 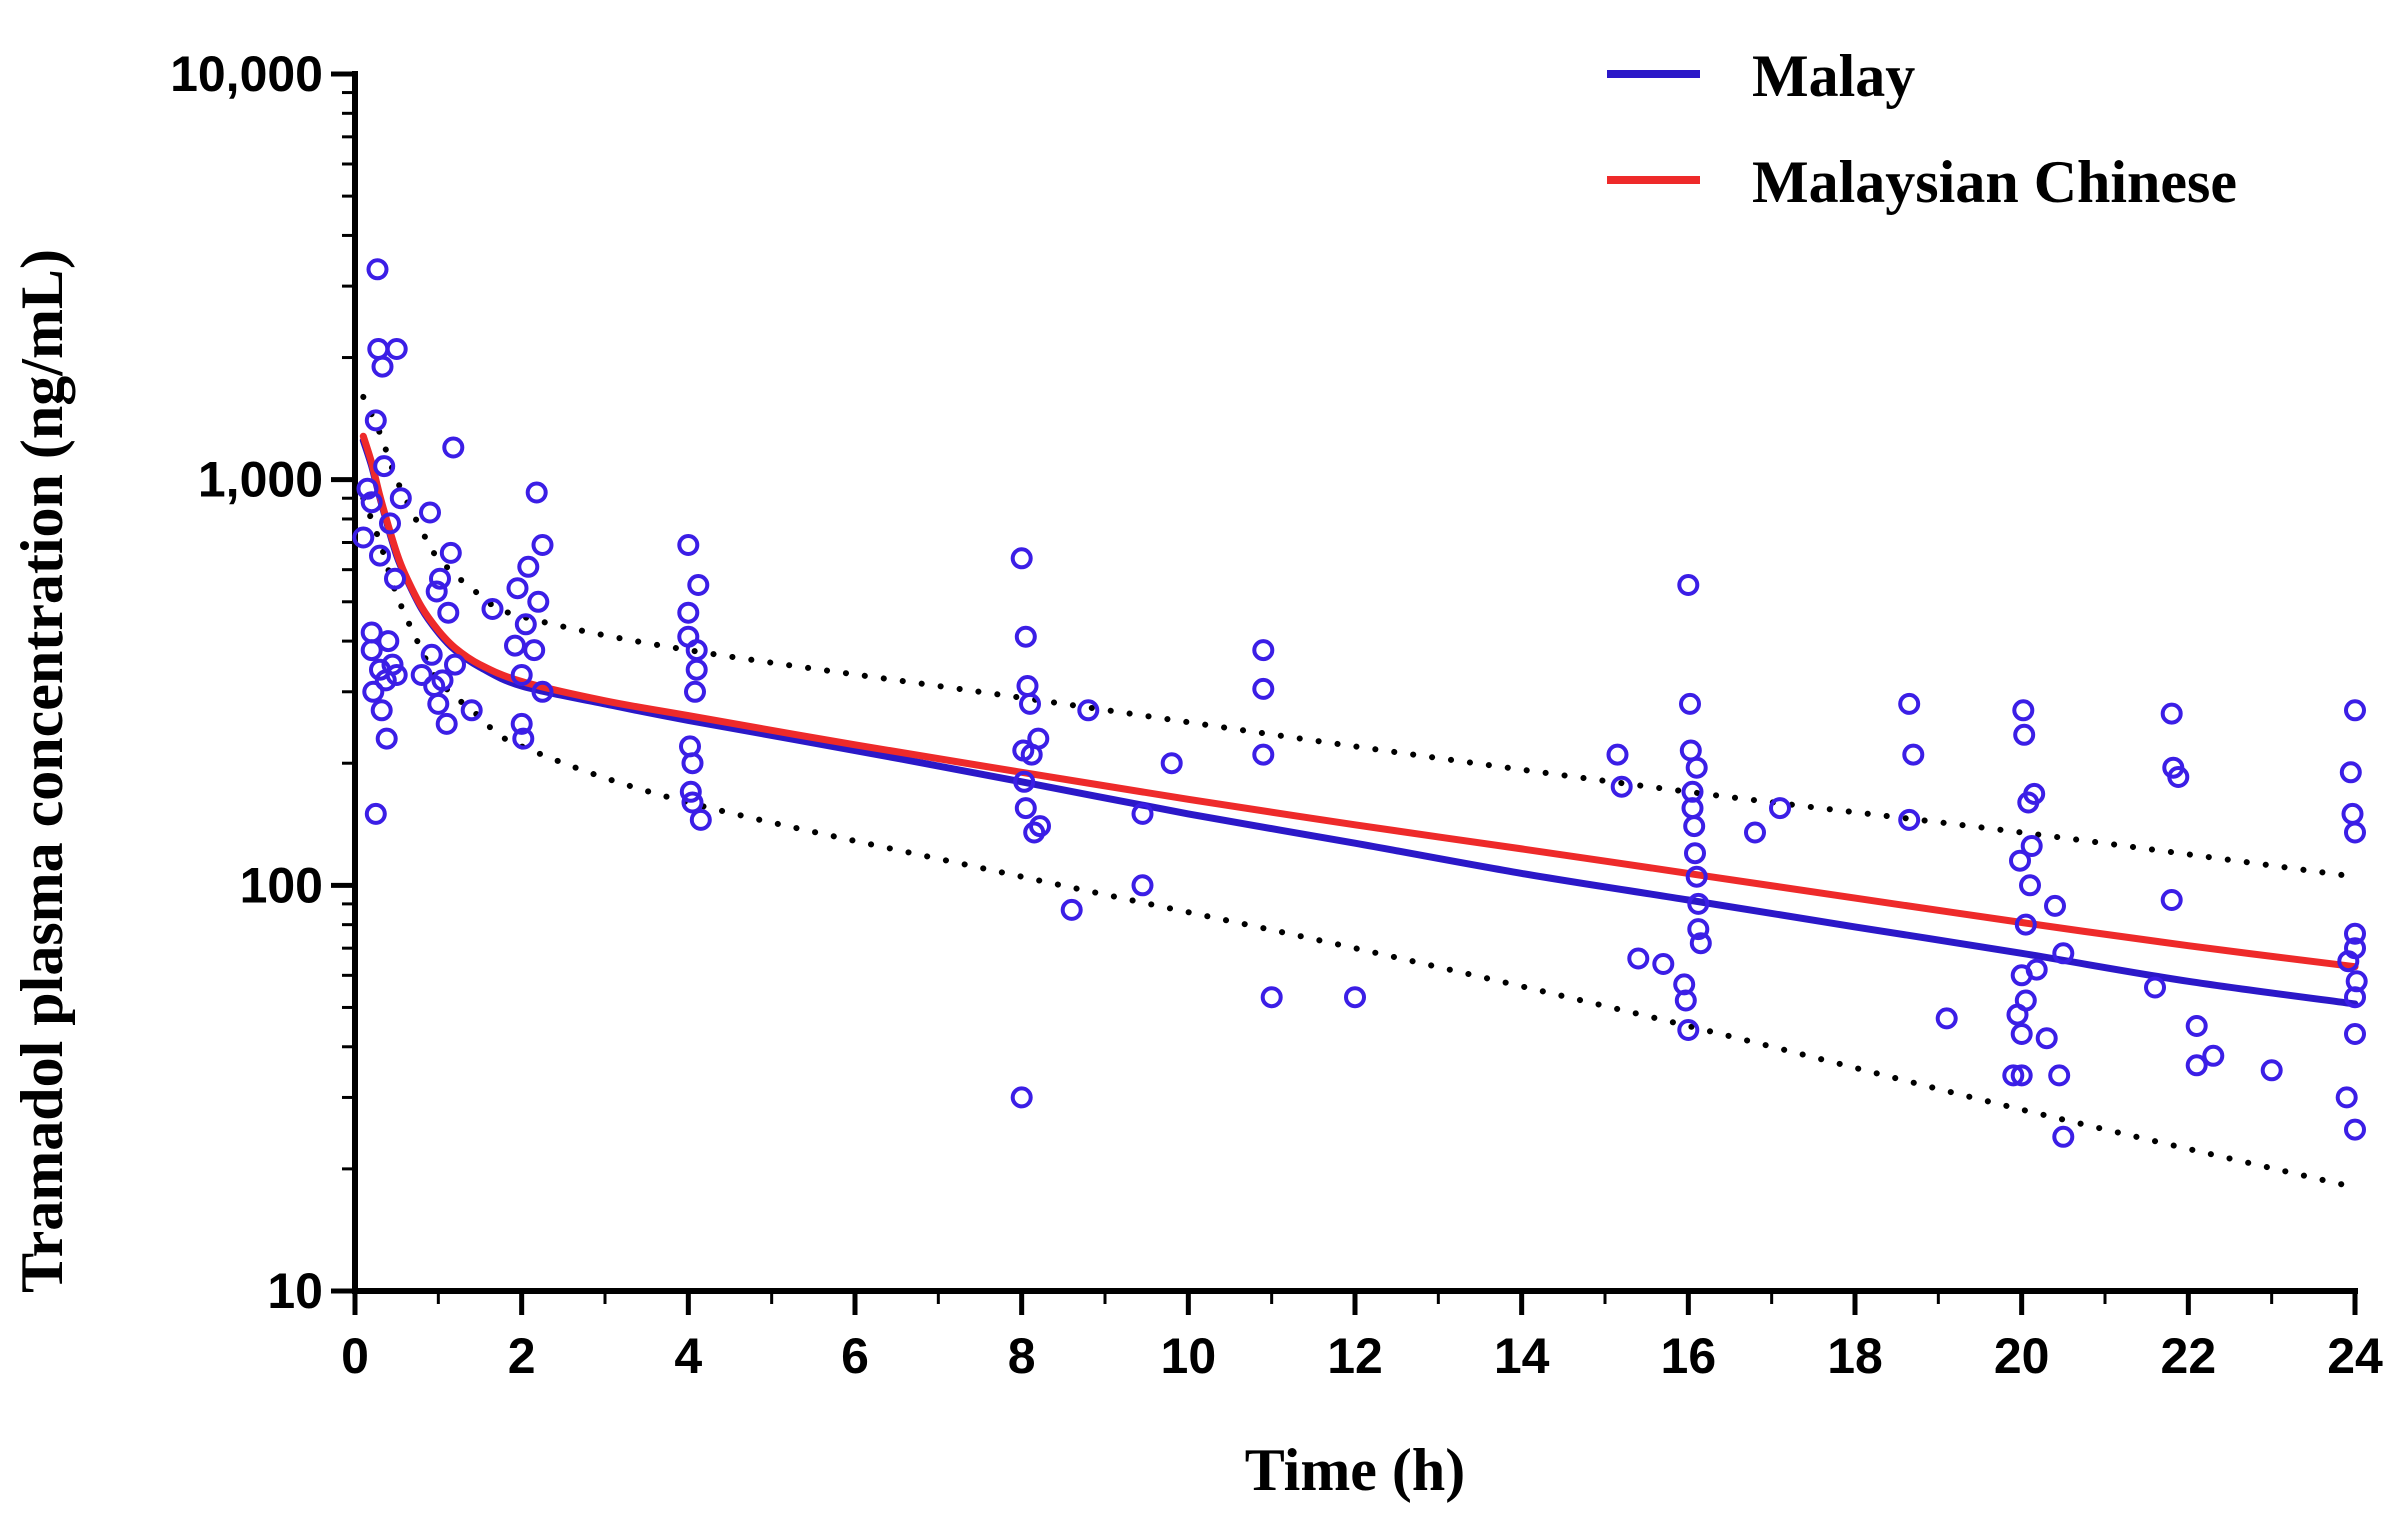 What do you see at coordinates (1189, 1356) in the screenshot?
I see `x-tick-label: 10` at bounding box center [1189, 1356].